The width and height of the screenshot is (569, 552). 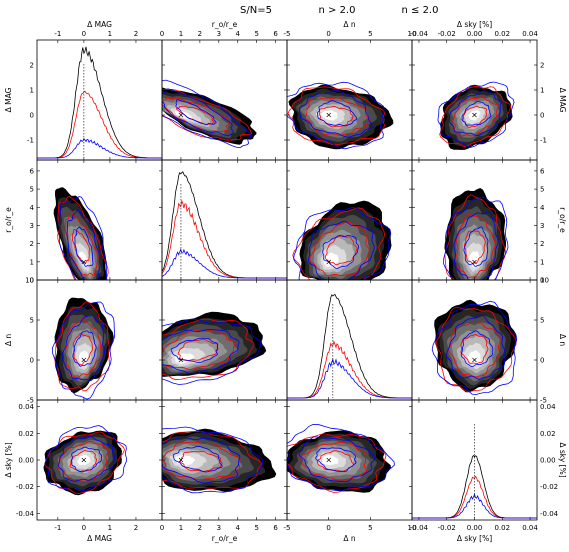 What do you see at coordinates (447, 528) in the screenshot?
I see `x-tick-label-bottom-dsky: -0.02` at bounding box center [447, 528].